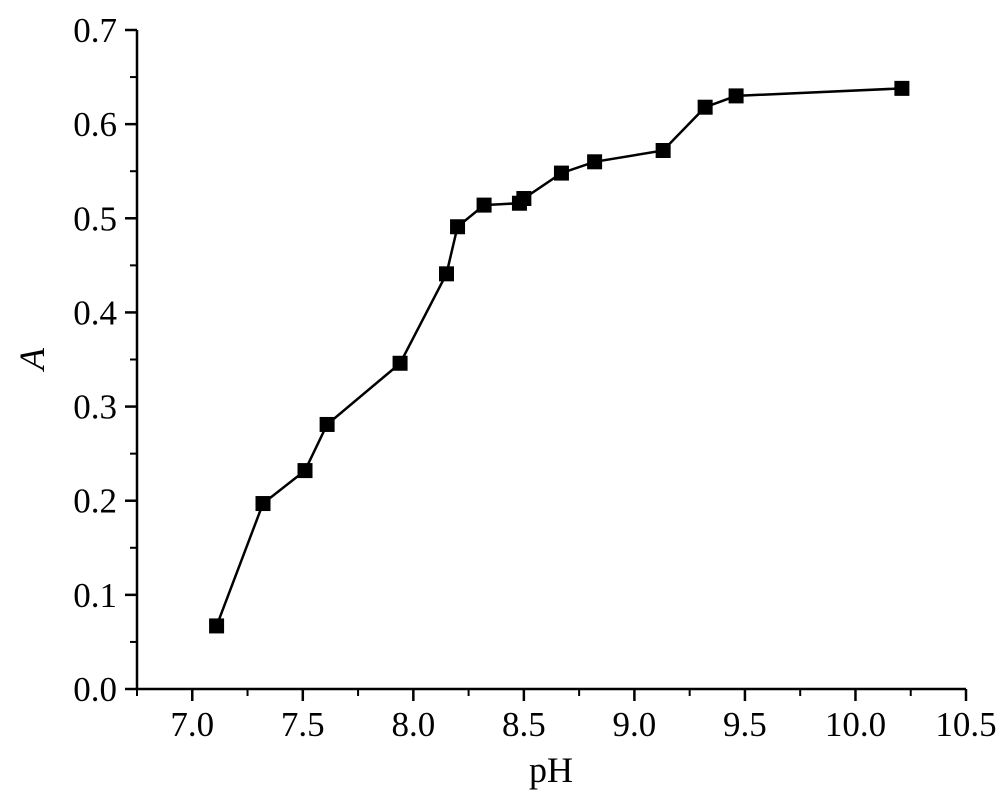  What do you see at coordinates (566, 716) in the screenshot?
I see `x-ticks: 7.0 7.5 8.0 8.5 9.0 9.5 10.0 10.5` at bounding box center [566, 716].